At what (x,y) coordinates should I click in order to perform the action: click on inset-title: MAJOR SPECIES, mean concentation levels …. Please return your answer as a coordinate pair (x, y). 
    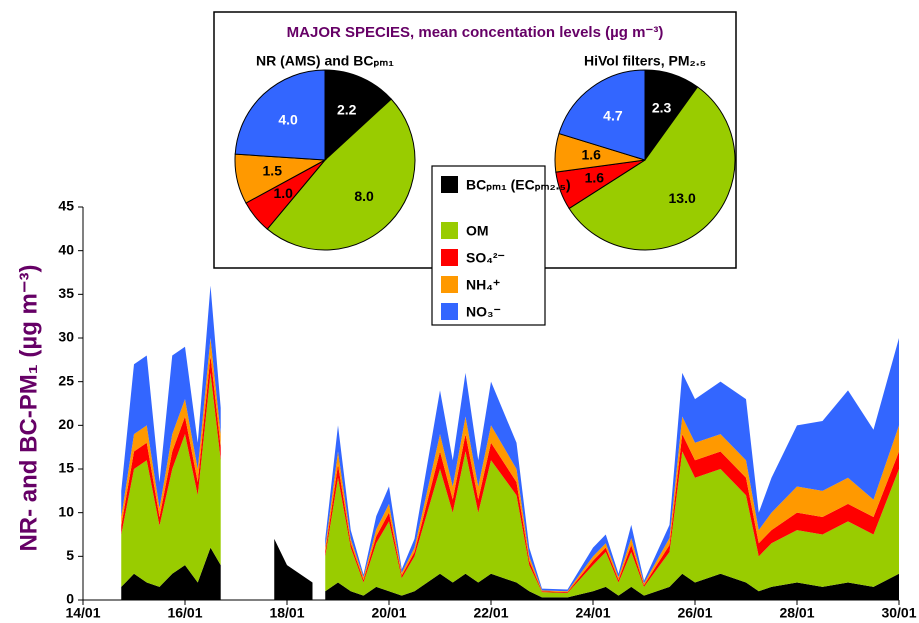
    Looking at the image, I should click on (475, 32).